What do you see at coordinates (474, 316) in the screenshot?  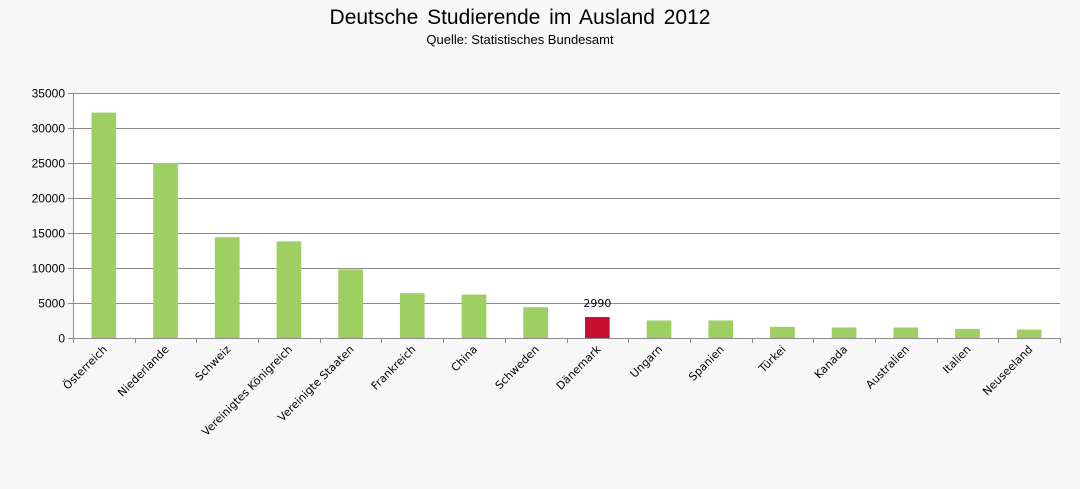 I see `bar-china` at bounding box center [474, 316].